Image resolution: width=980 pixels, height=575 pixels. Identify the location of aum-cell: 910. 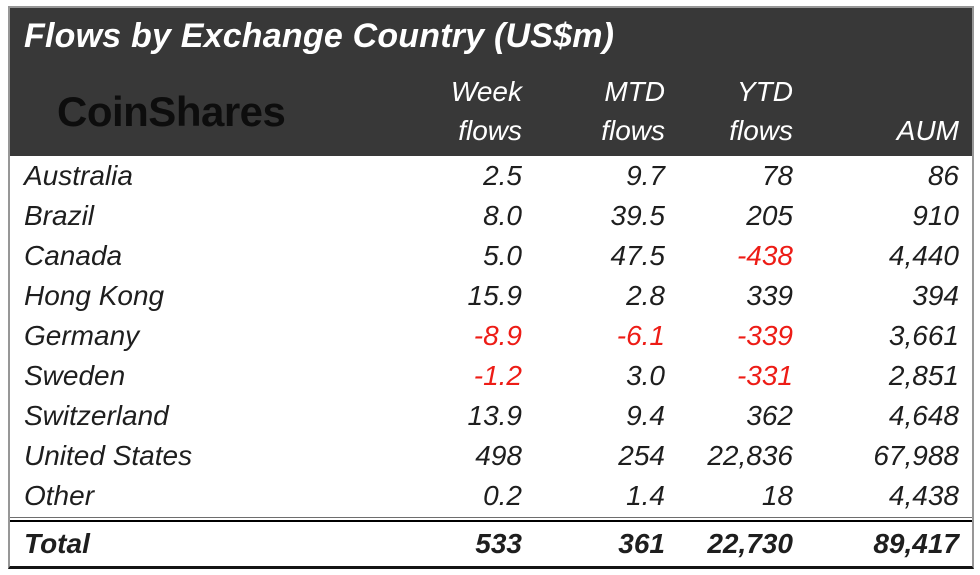
(935, 215).